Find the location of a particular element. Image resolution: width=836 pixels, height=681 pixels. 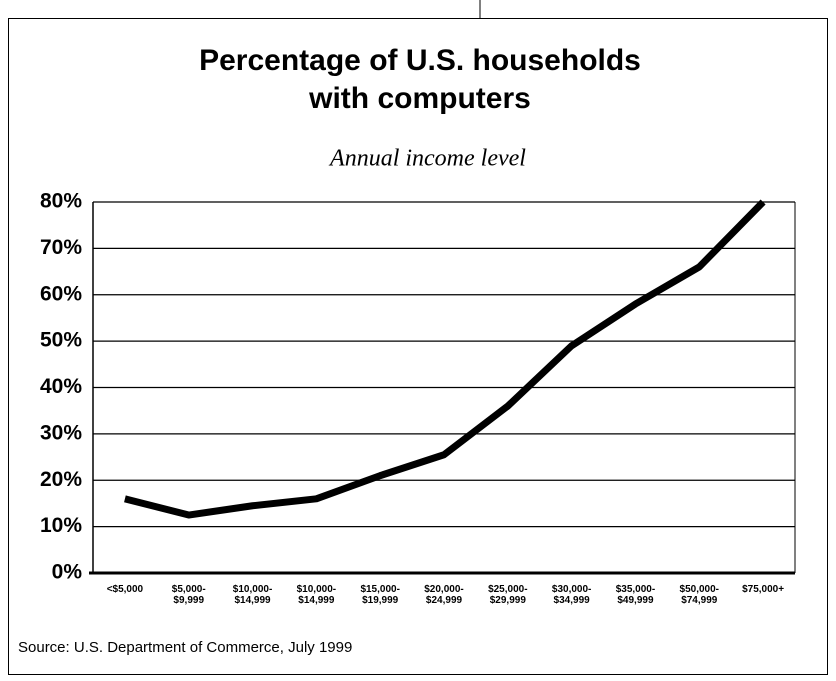

chart-subtitle: Annual income level is located at coordinates (427, 159).